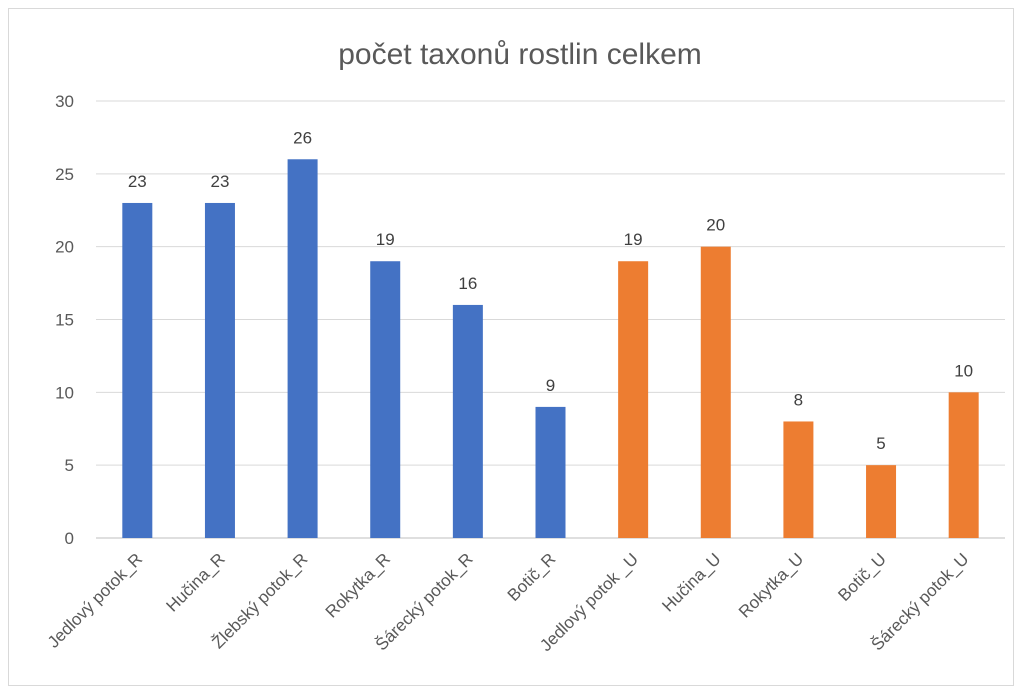  I want to click on x-tick-label: Botič_R, so click(532, 577).